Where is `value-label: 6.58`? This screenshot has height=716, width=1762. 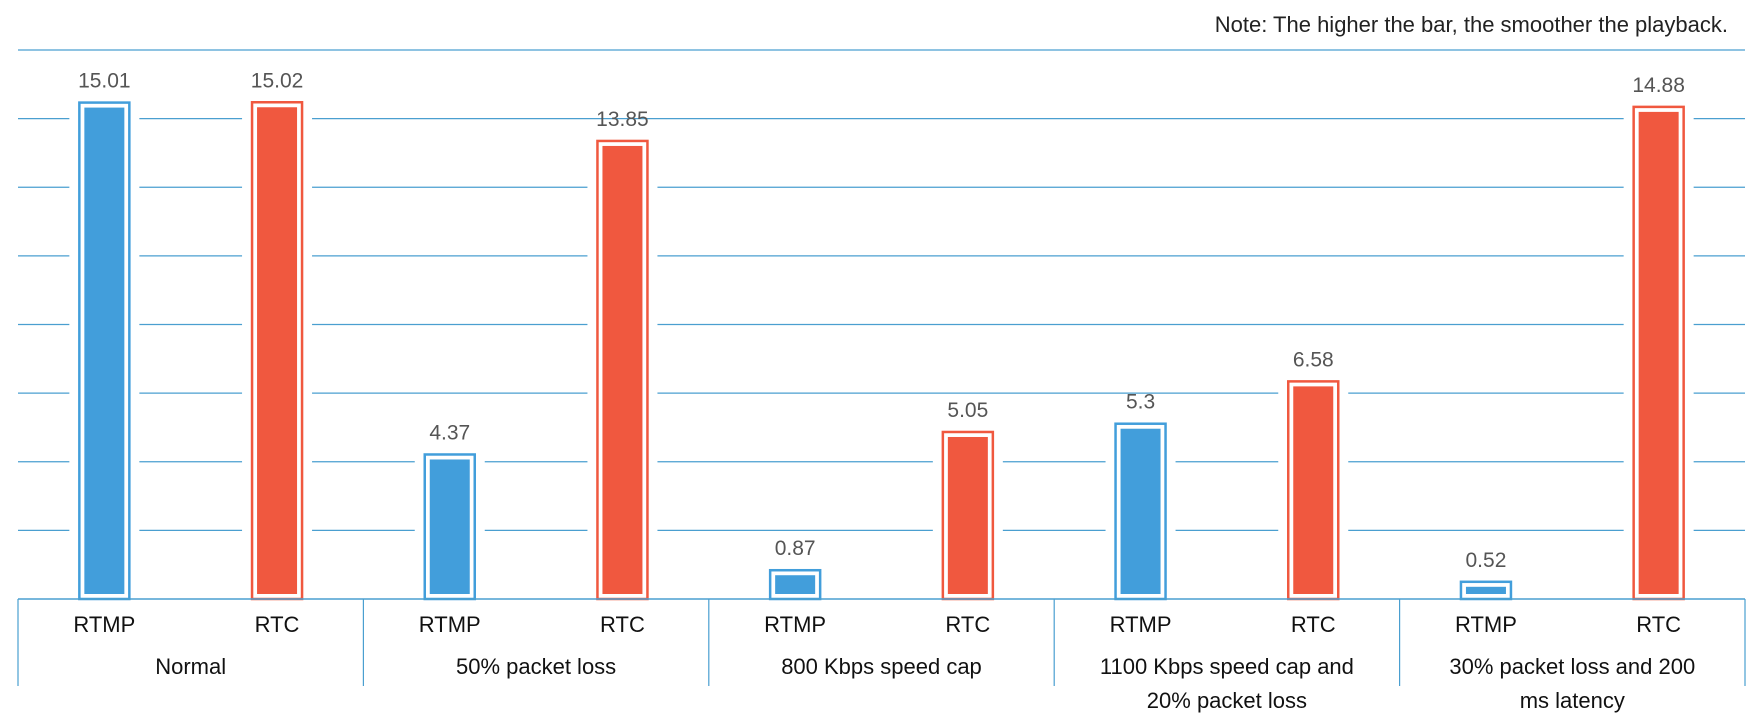
value-label: 6.58 is located at coordinates (1313, 359).